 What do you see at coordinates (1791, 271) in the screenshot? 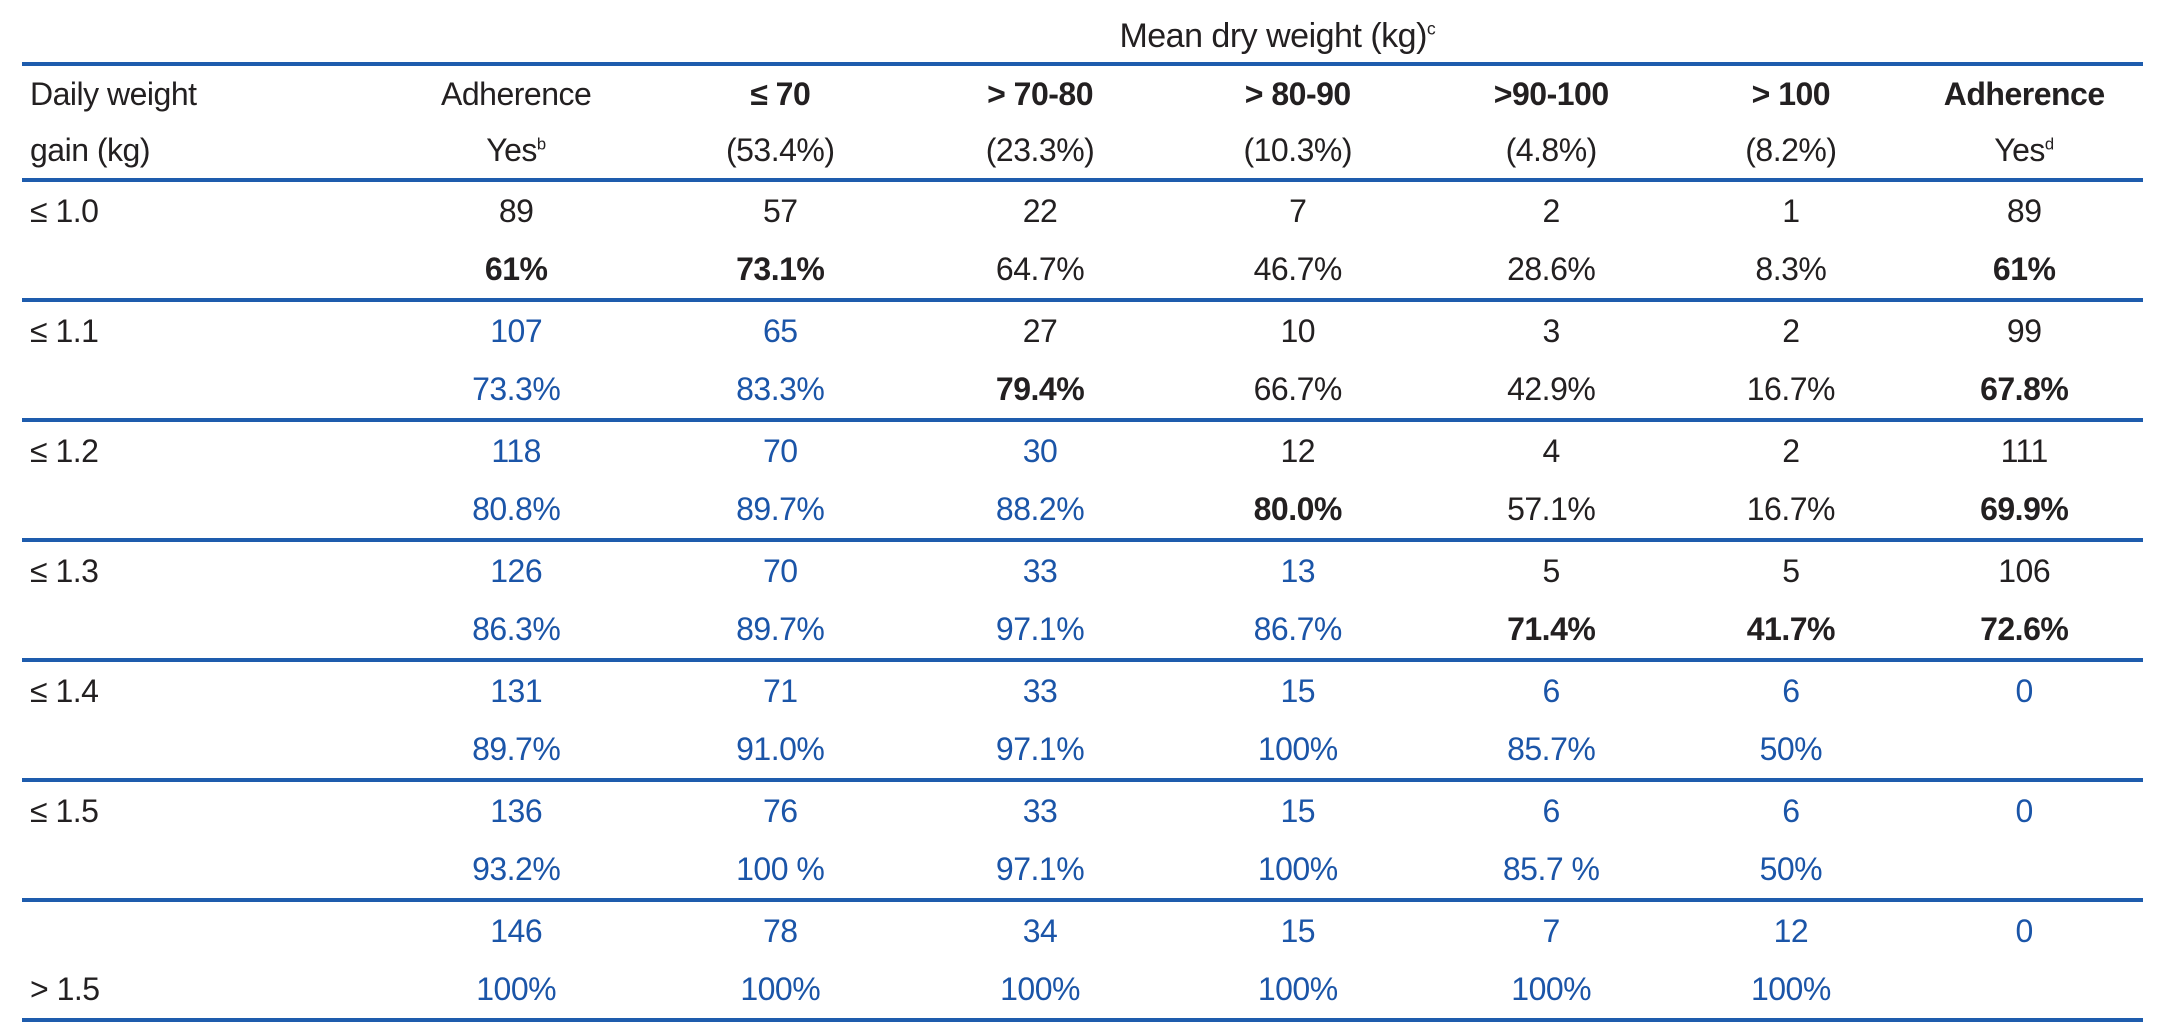
I see `percent-cell: 8.3%` at bounding box center [1791, 271].